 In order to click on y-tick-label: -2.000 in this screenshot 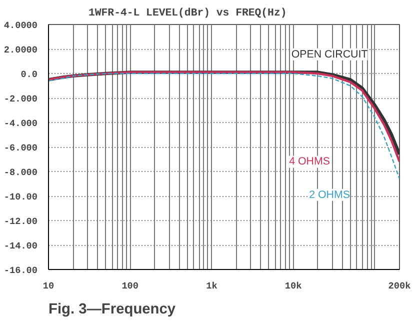, I will do `click(21, 99)`.